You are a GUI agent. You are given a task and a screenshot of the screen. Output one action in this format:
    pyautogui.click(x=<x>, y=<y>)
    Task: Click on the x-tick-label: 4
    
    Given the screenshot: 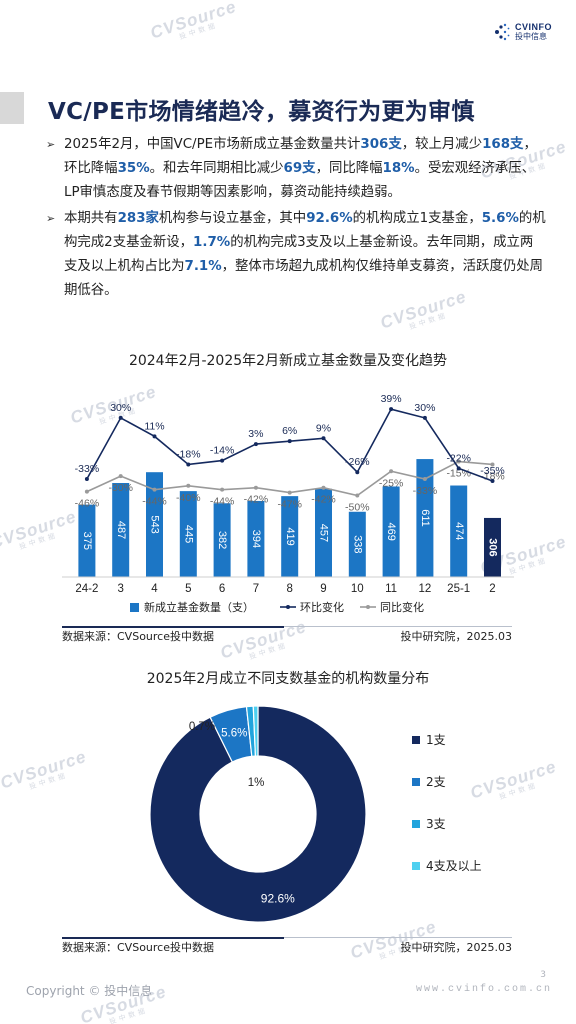 What is the action you would take?
    pyautogui.click(x=154, y=589)
    